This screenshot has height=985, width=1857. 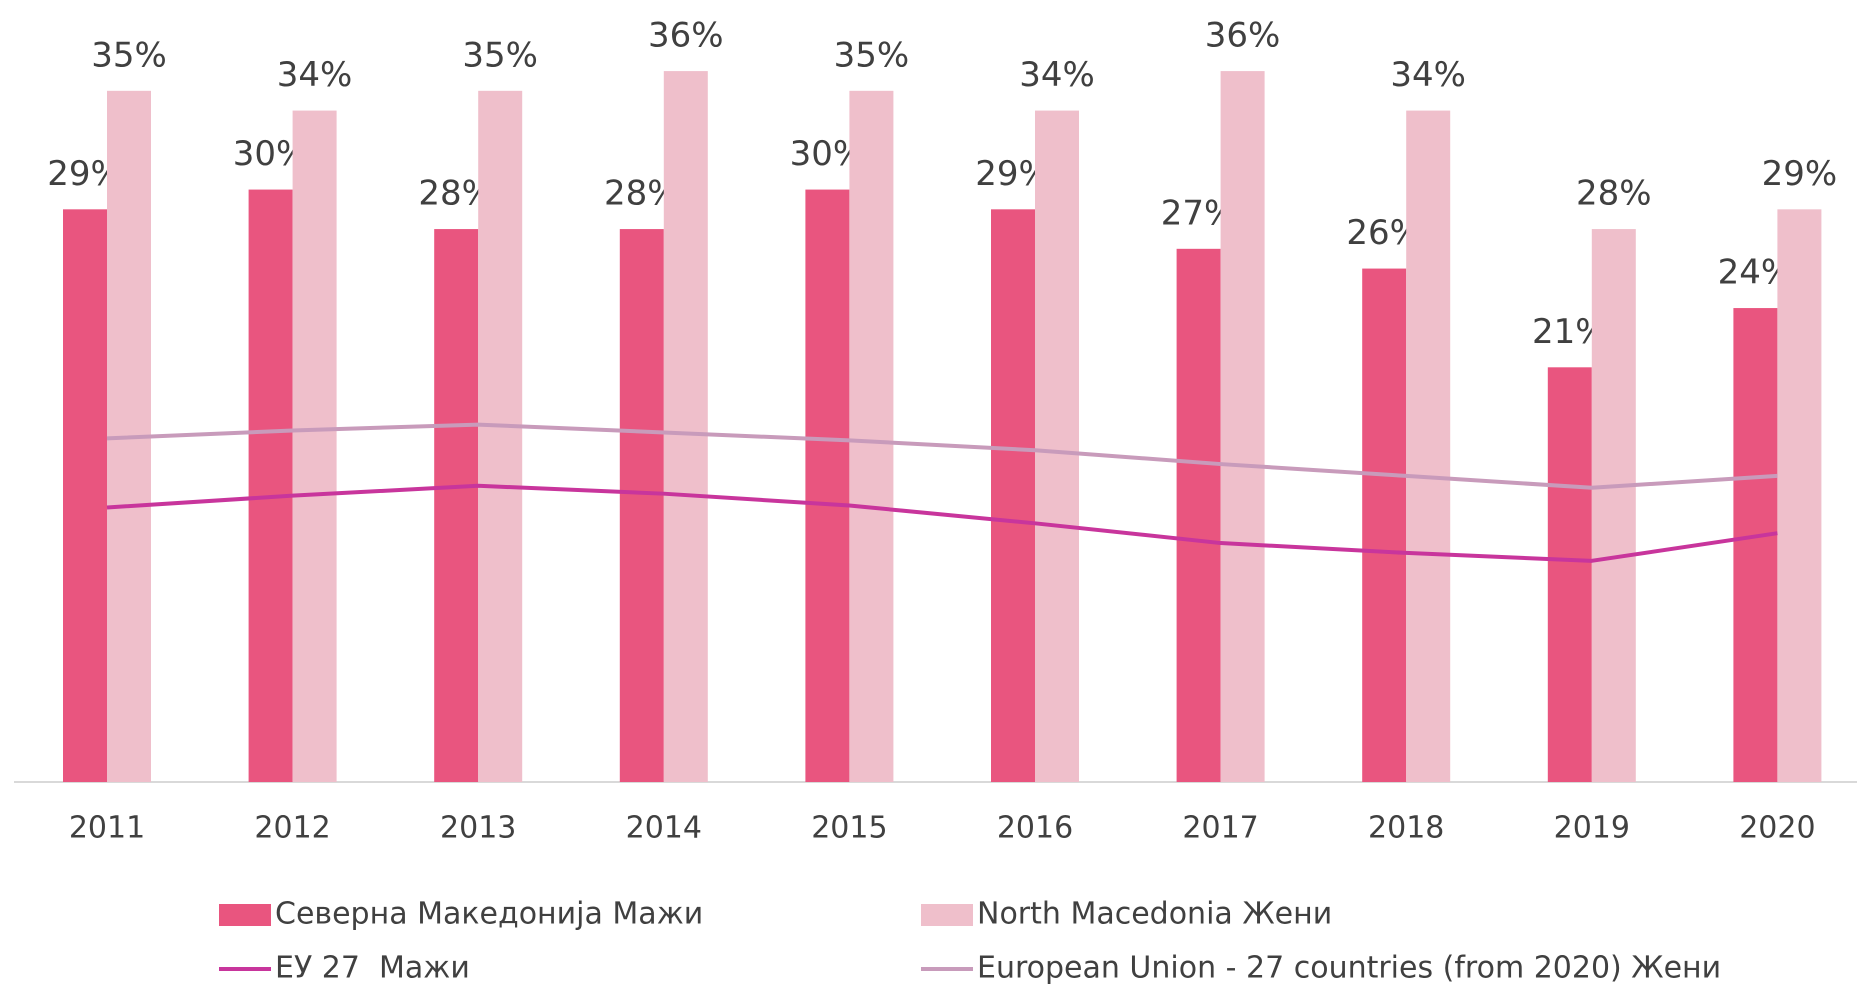 What do you see at coordinates (107, 828) in the screenshot?
I see `x-tick-label: 2011` at bounding box center [107, 828].